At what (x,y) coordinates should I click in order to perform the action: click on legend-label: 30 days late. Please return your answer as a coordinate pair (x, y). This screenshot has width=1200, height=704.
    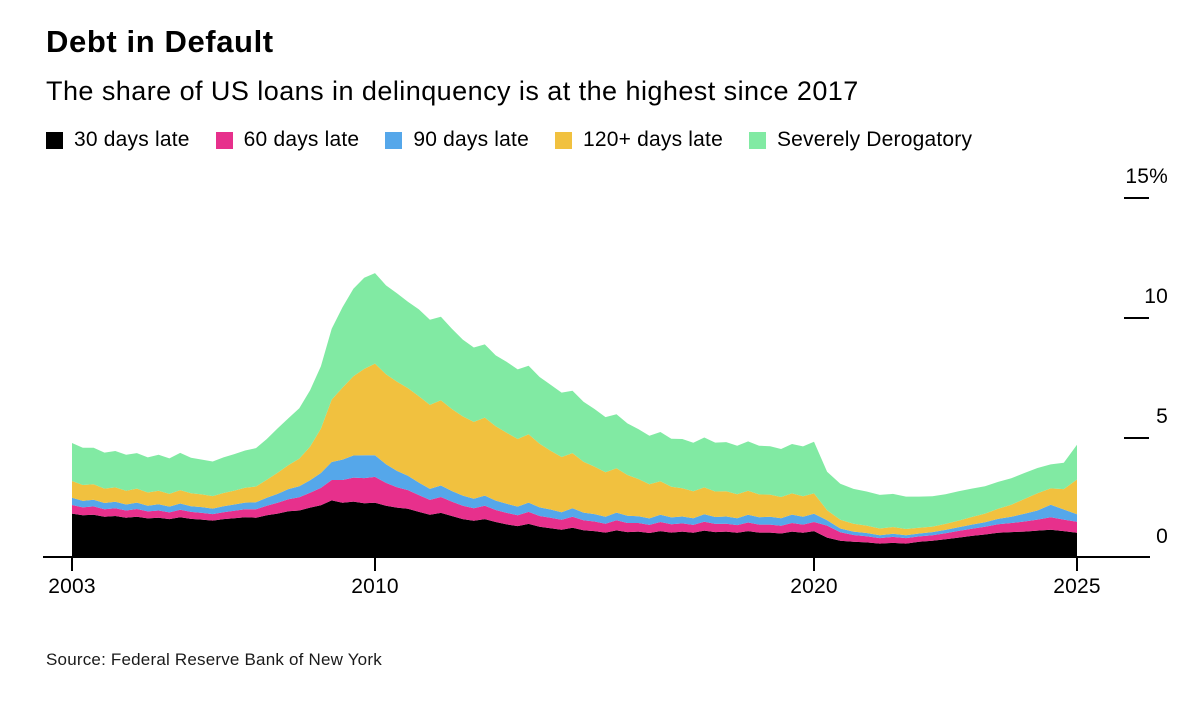
    Looking at the image, I should click on (132, 139).